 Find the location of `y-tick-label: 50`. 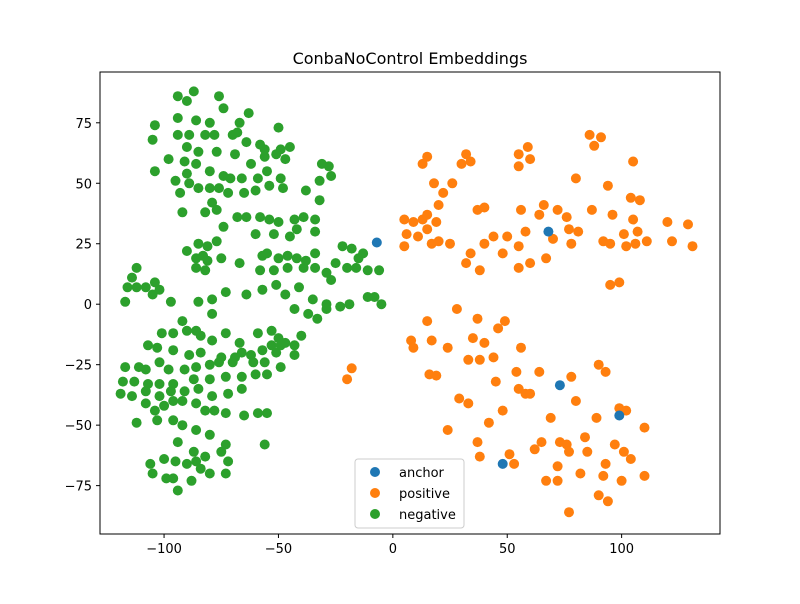

y-tick-label: 50 is located at coordinates (83, 184).